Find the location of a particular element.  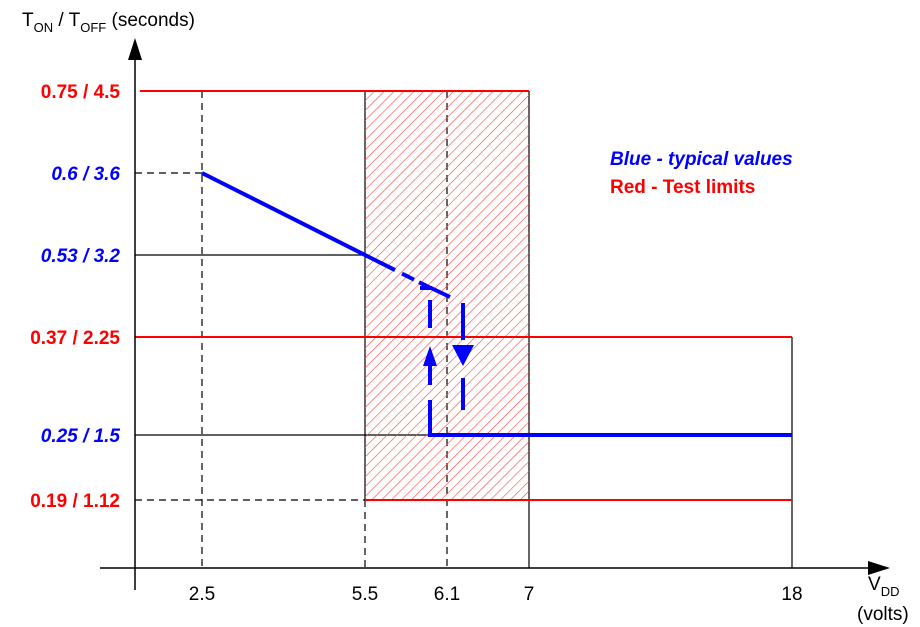

x-tick-label: 2.5 is located at coordinates (202, 594).